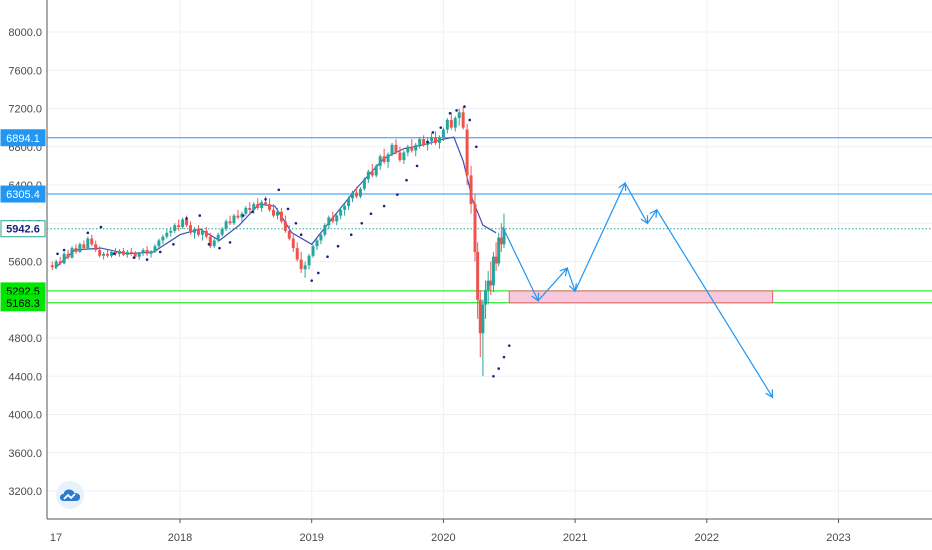  Describe the element at coordinates (275, 202) in the screenshot. I see `ma-line` at that location.